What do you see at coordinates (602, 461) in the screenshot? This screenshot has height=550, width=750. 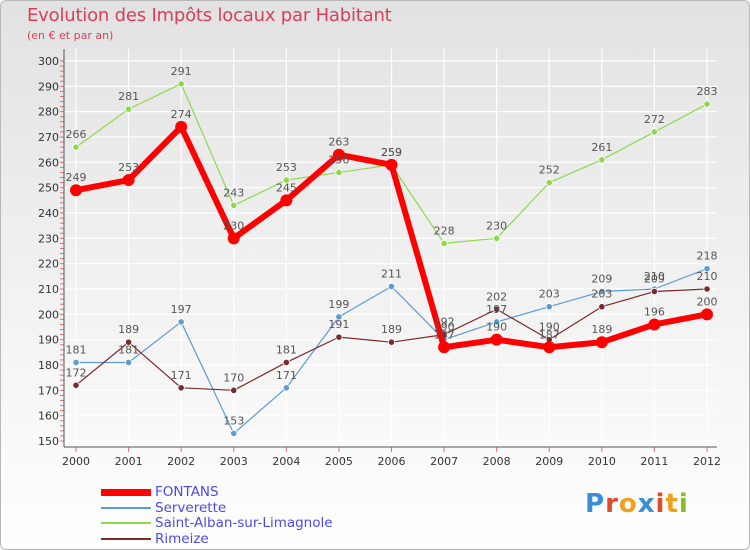 I see `x-tick-label: 2010` at bounding box center [602, 461].